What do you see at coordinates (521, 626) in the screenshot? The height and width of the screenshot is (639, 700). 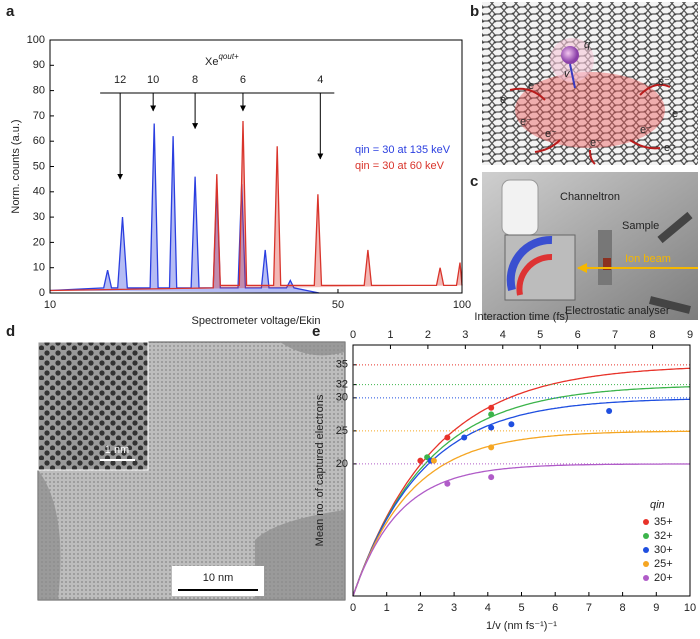 I see `x-axis-label: 1/v (nm fs⁻¹)⁻¹` at bounding box center [521, 626].